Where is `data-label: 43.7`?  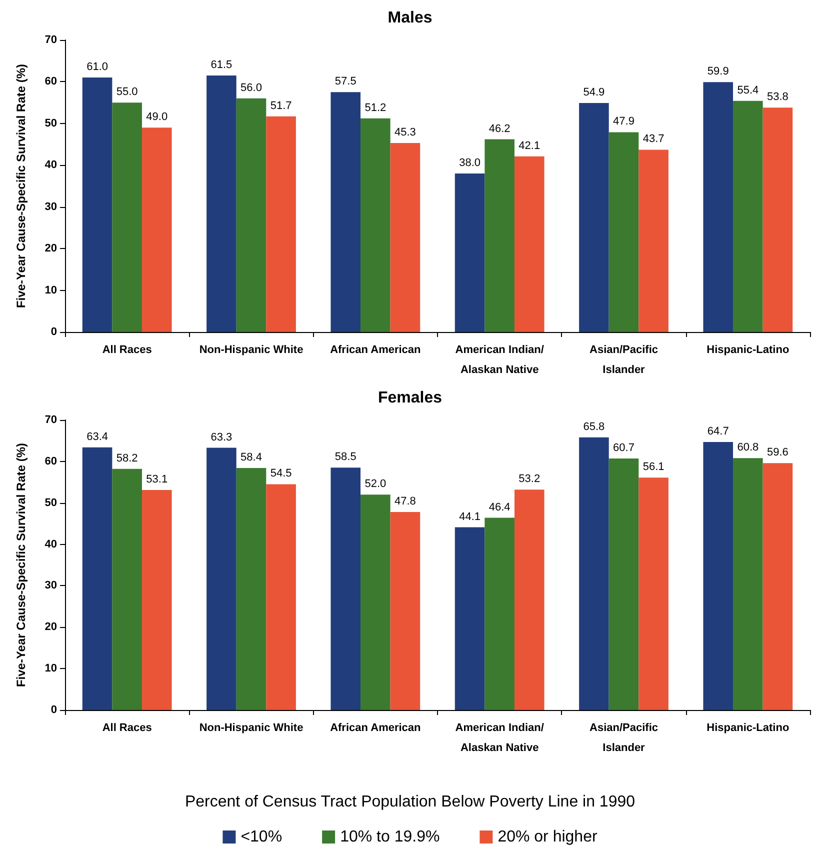
data-label: 43.7 is located at coordinates (653, 139).